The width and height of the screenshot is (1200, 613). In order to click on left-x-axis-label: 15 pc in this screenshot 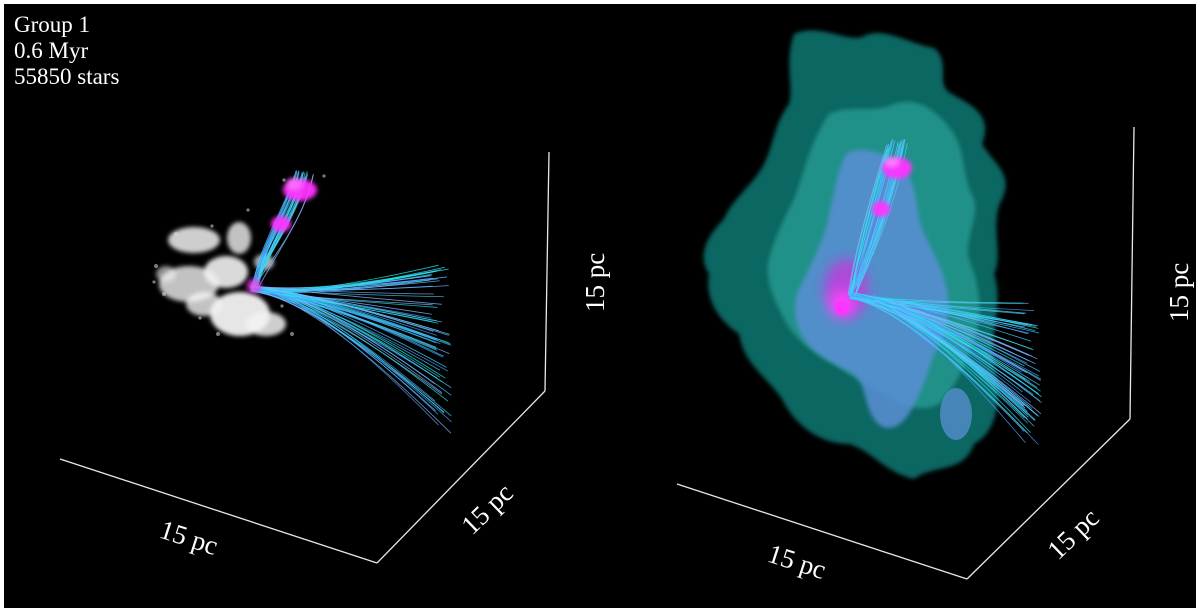, I will do `click(189, 537)`.